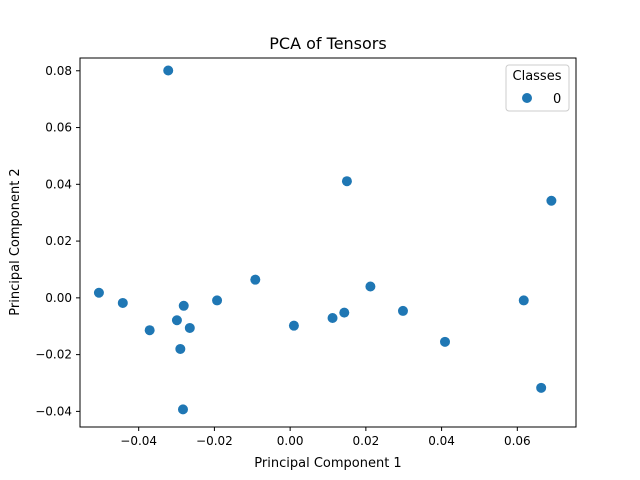 This screenshot has height=480, width=640. Describe the element at coordinates (327, 43) in the screenshot. I see `chart-title: PCA of Tensors` at that location.